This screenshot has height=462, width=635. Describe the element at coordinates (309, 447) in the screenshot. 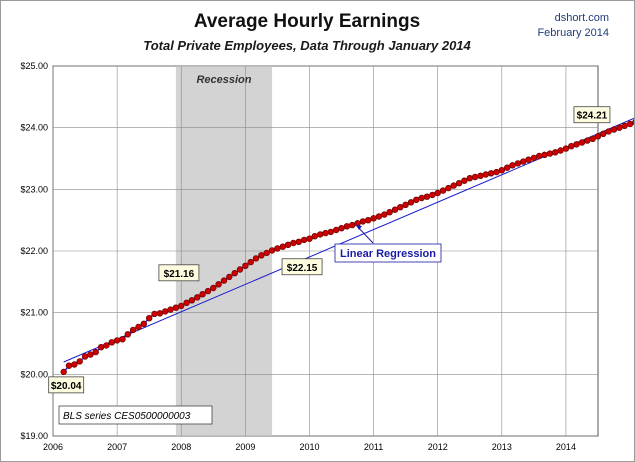

I see `x-tick-label: 2010` at that location.